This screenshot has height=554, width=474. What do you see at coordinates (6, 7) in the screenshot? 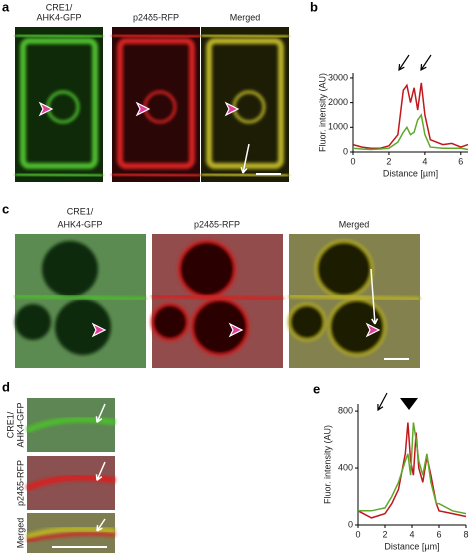
I see `panel-label: a` at bounding box center [6, 7].